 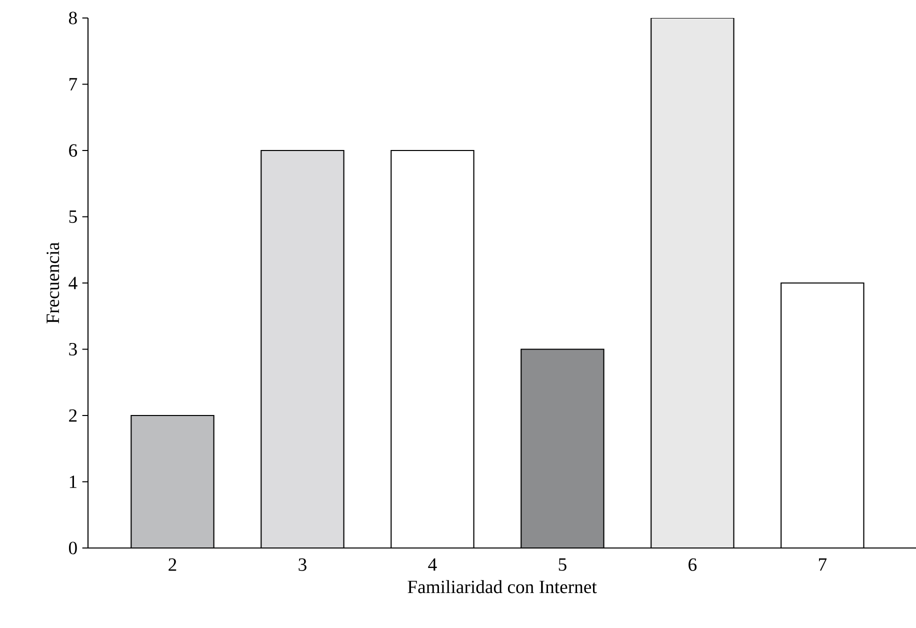 I want to click on x-tick-label: 6, so click(x=692, y=564).